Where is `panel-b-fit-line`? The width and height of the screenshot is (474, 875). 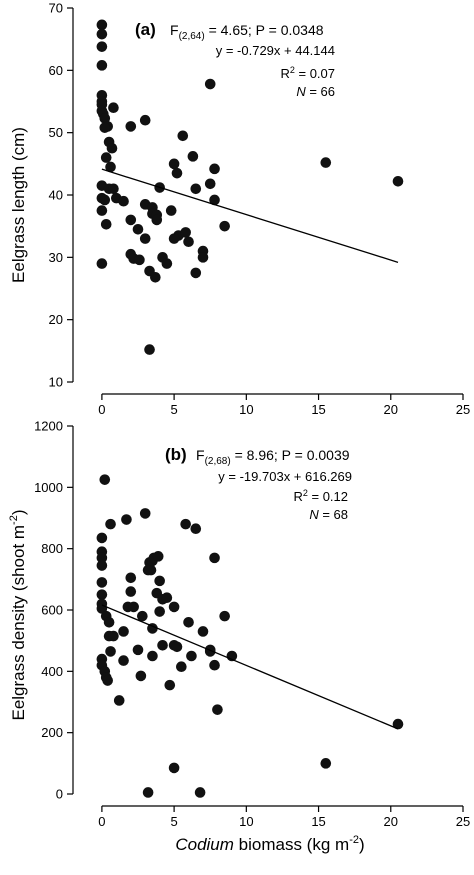
panel-b-fit-line is located at coordinates (250, 667).